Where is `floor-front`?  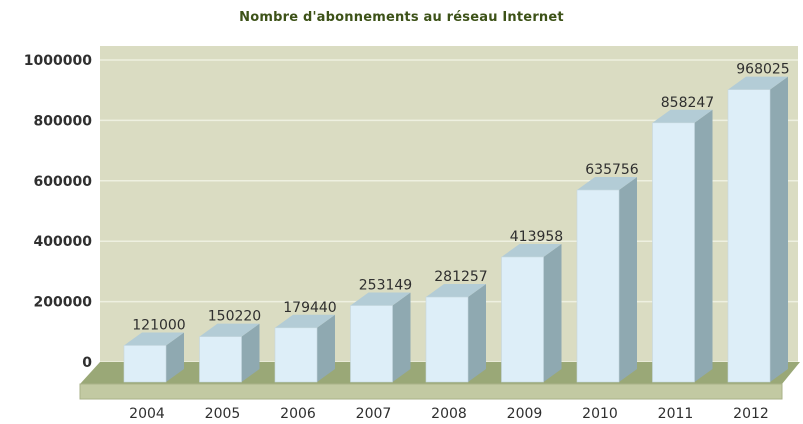
floor-front is located at coordinates (431, 391).